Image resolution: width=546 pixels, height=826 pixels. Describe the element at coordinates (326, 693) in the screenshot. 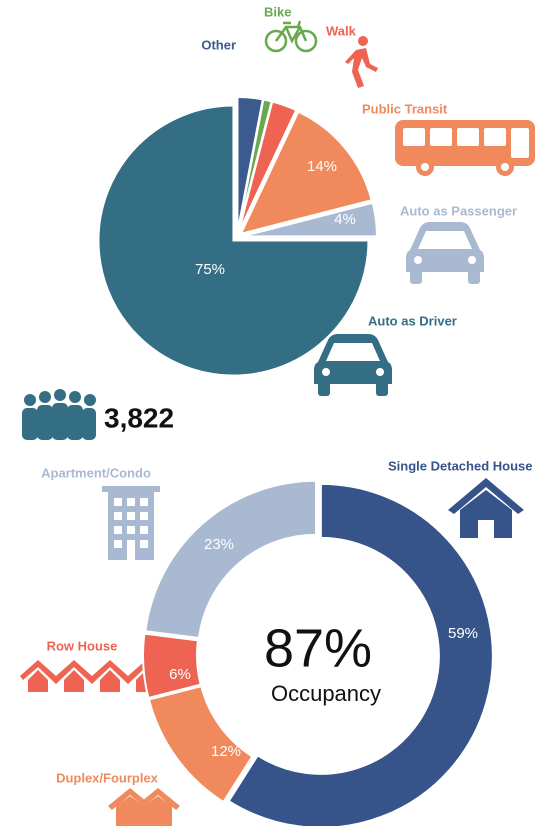

I see `center-sublabel: Occupancy` at that location.